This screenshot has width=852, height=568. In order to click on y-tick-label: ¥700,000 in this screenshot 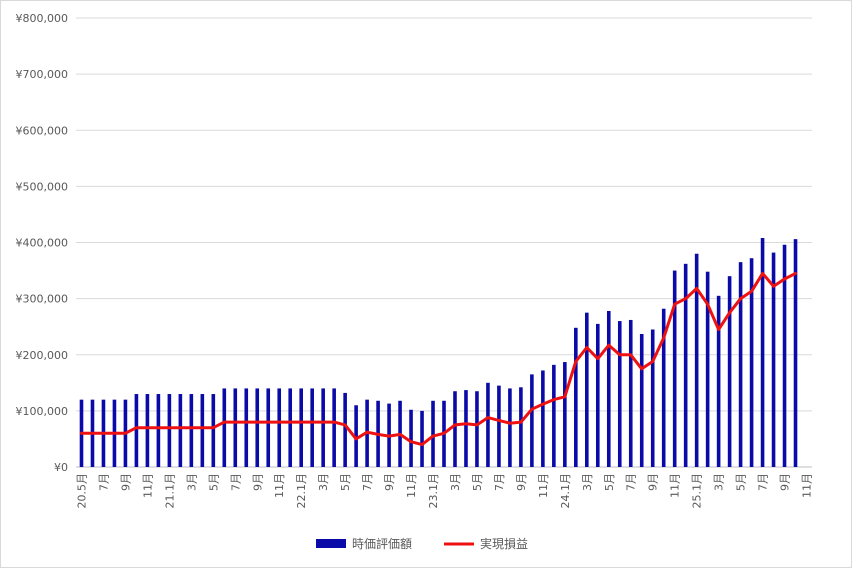, I will do `click(42, 74)`.